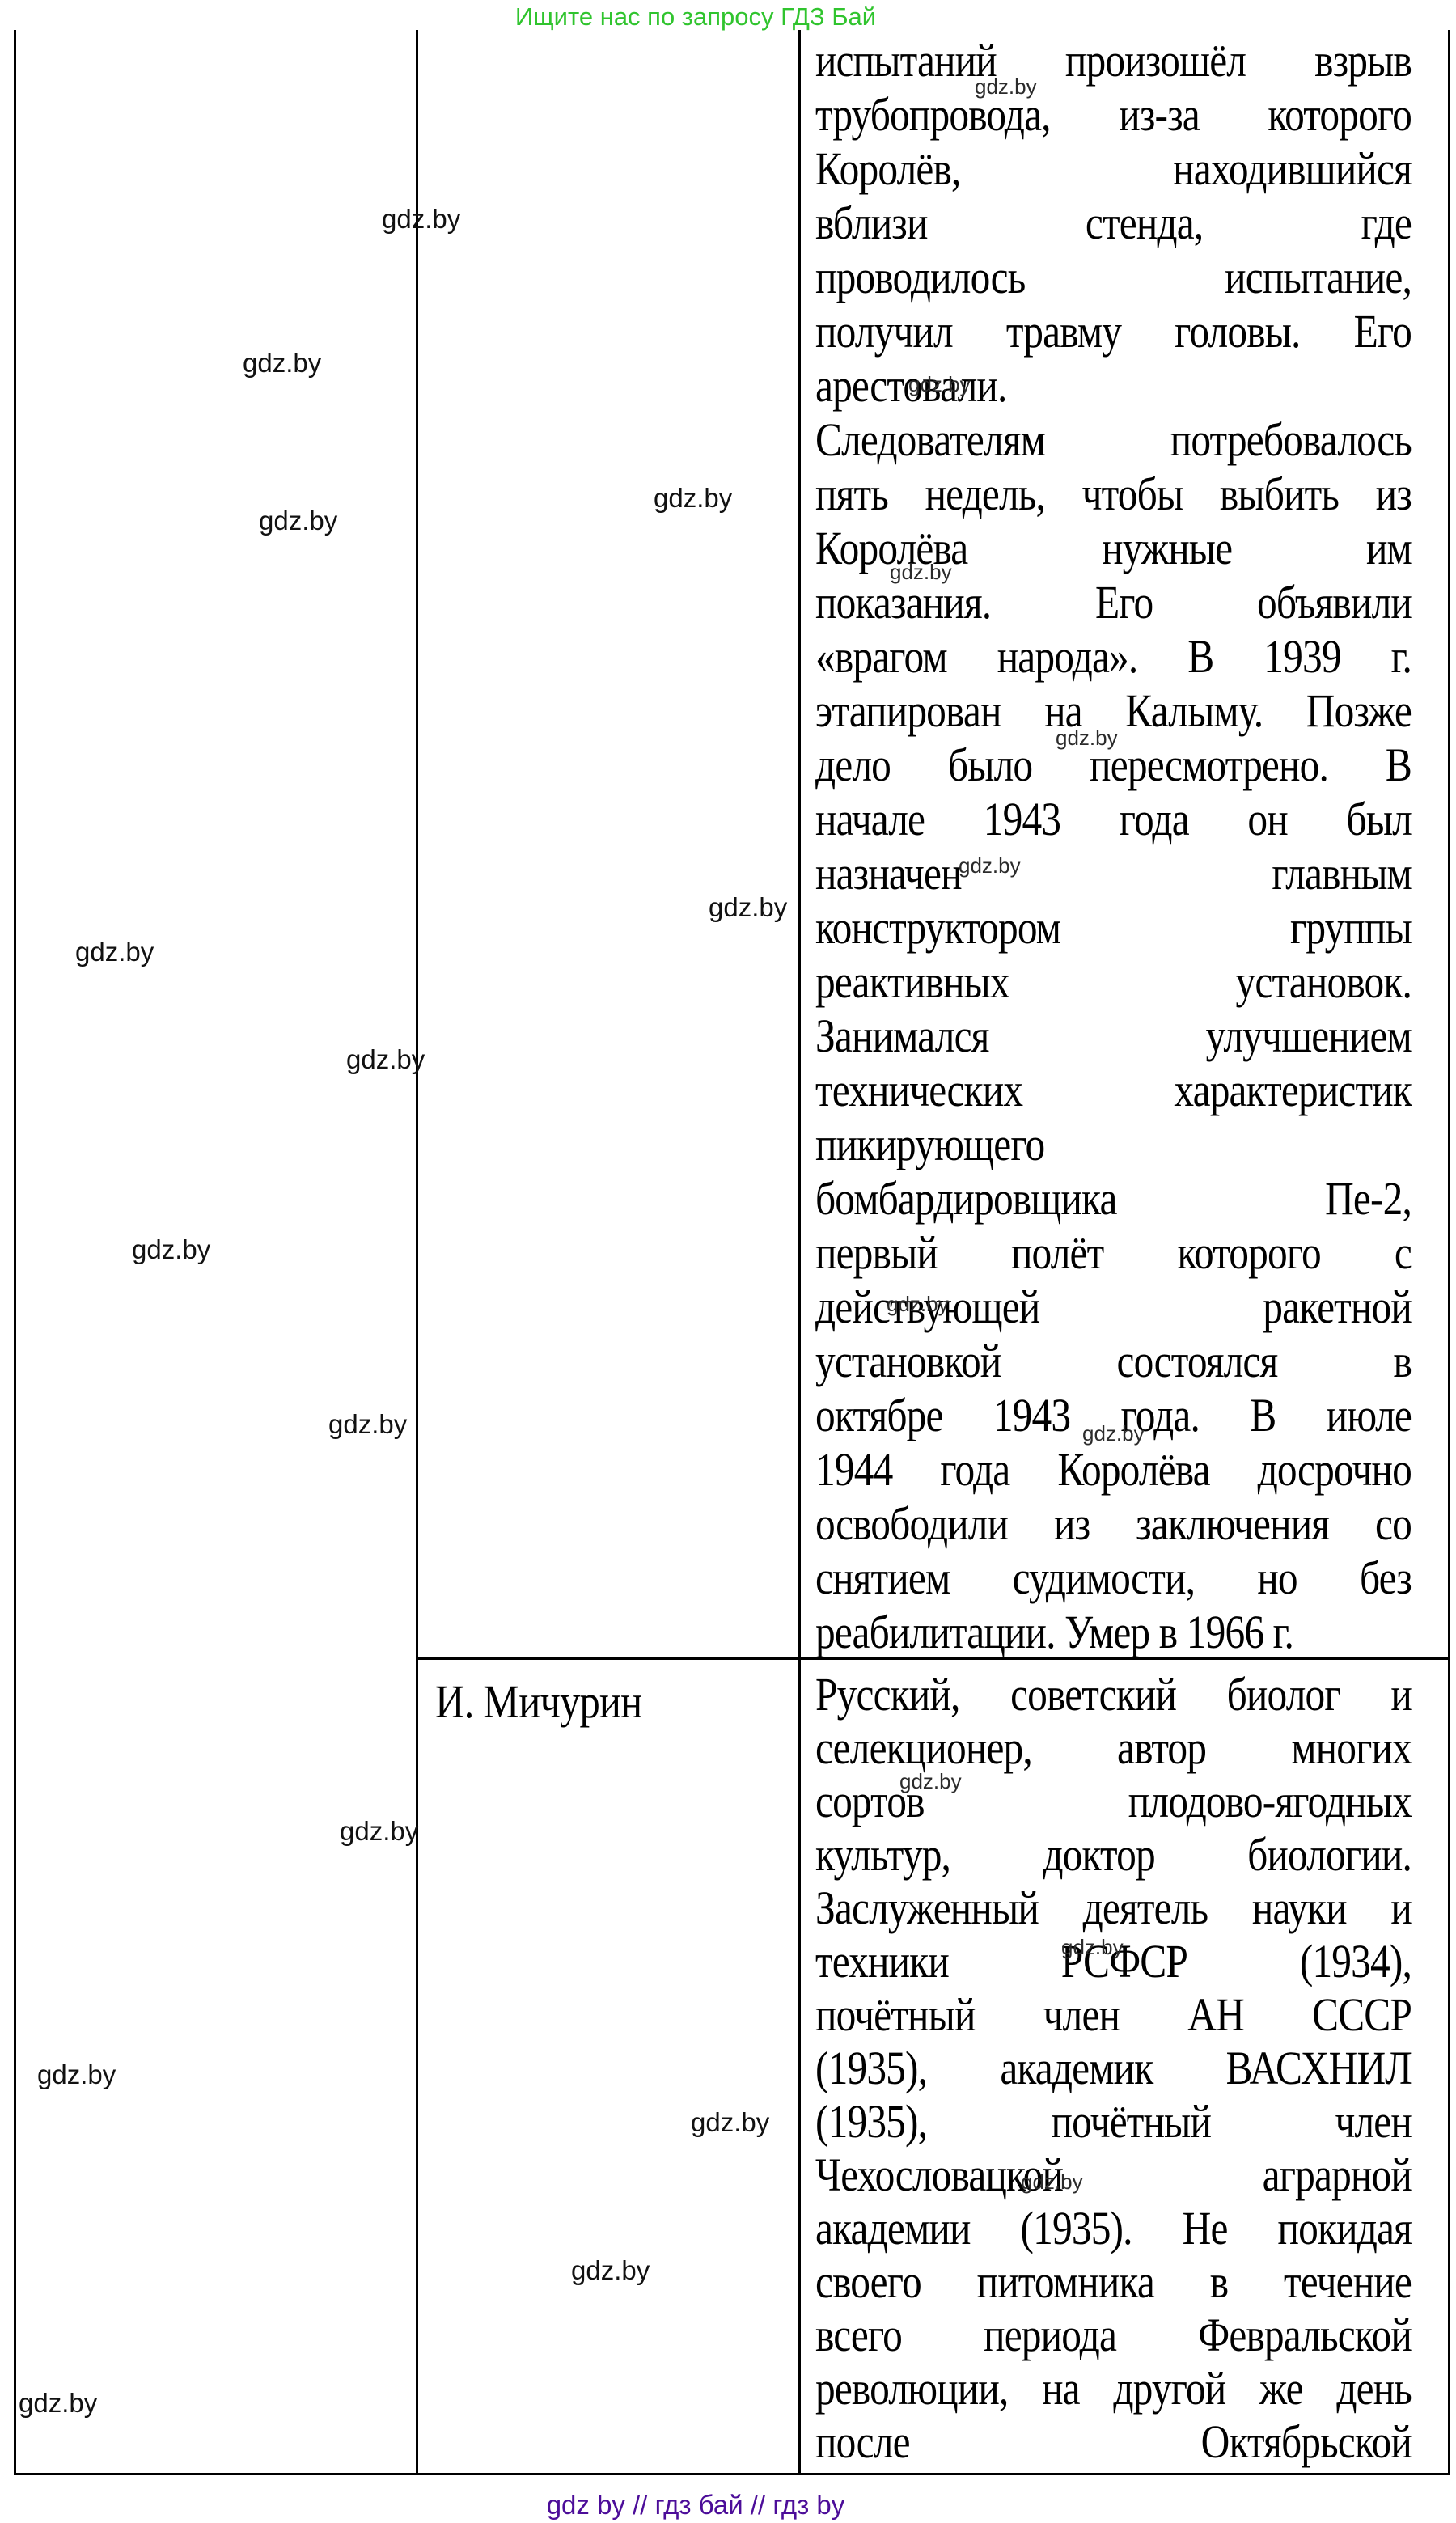 The height and width of the screenshot is (2523, 1456). I want to click on bio-text-line: арестовали., so click(911, 385).